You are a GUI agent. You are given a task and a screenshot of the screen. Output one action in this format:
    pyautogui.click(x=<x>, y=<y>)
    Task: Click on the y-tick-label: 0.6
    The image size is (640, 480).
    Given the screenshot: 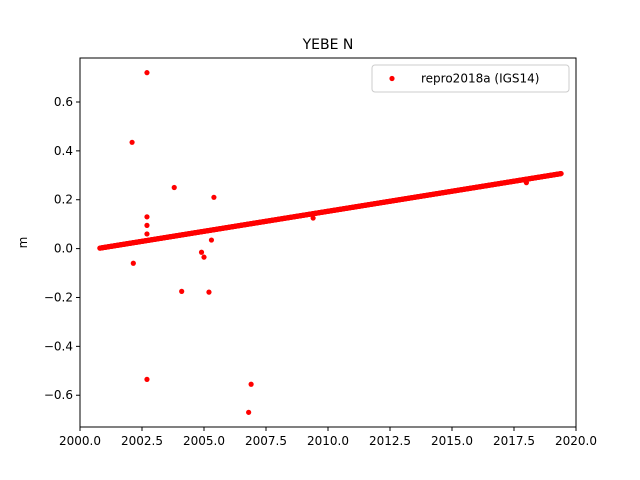 What is the action you would take?
    pyautogui.click(x=63, y=102)
    